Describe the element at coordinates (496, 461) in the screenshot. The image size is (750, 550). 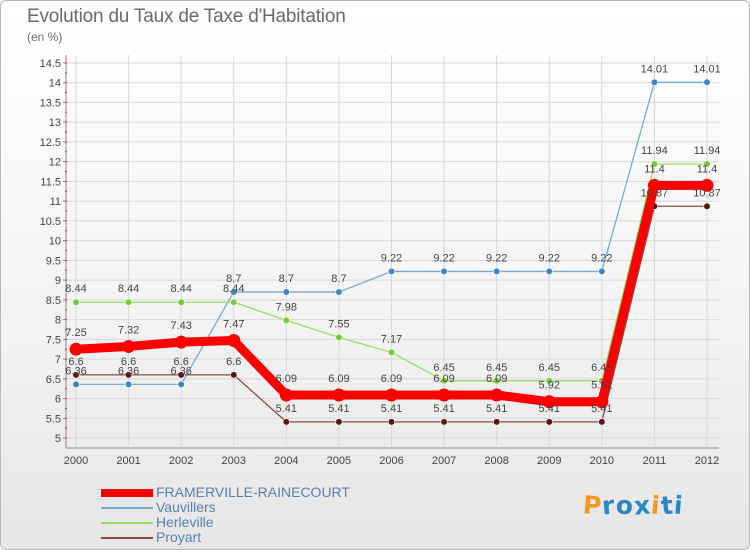
I see `x-tick-label: 2008` at that location.